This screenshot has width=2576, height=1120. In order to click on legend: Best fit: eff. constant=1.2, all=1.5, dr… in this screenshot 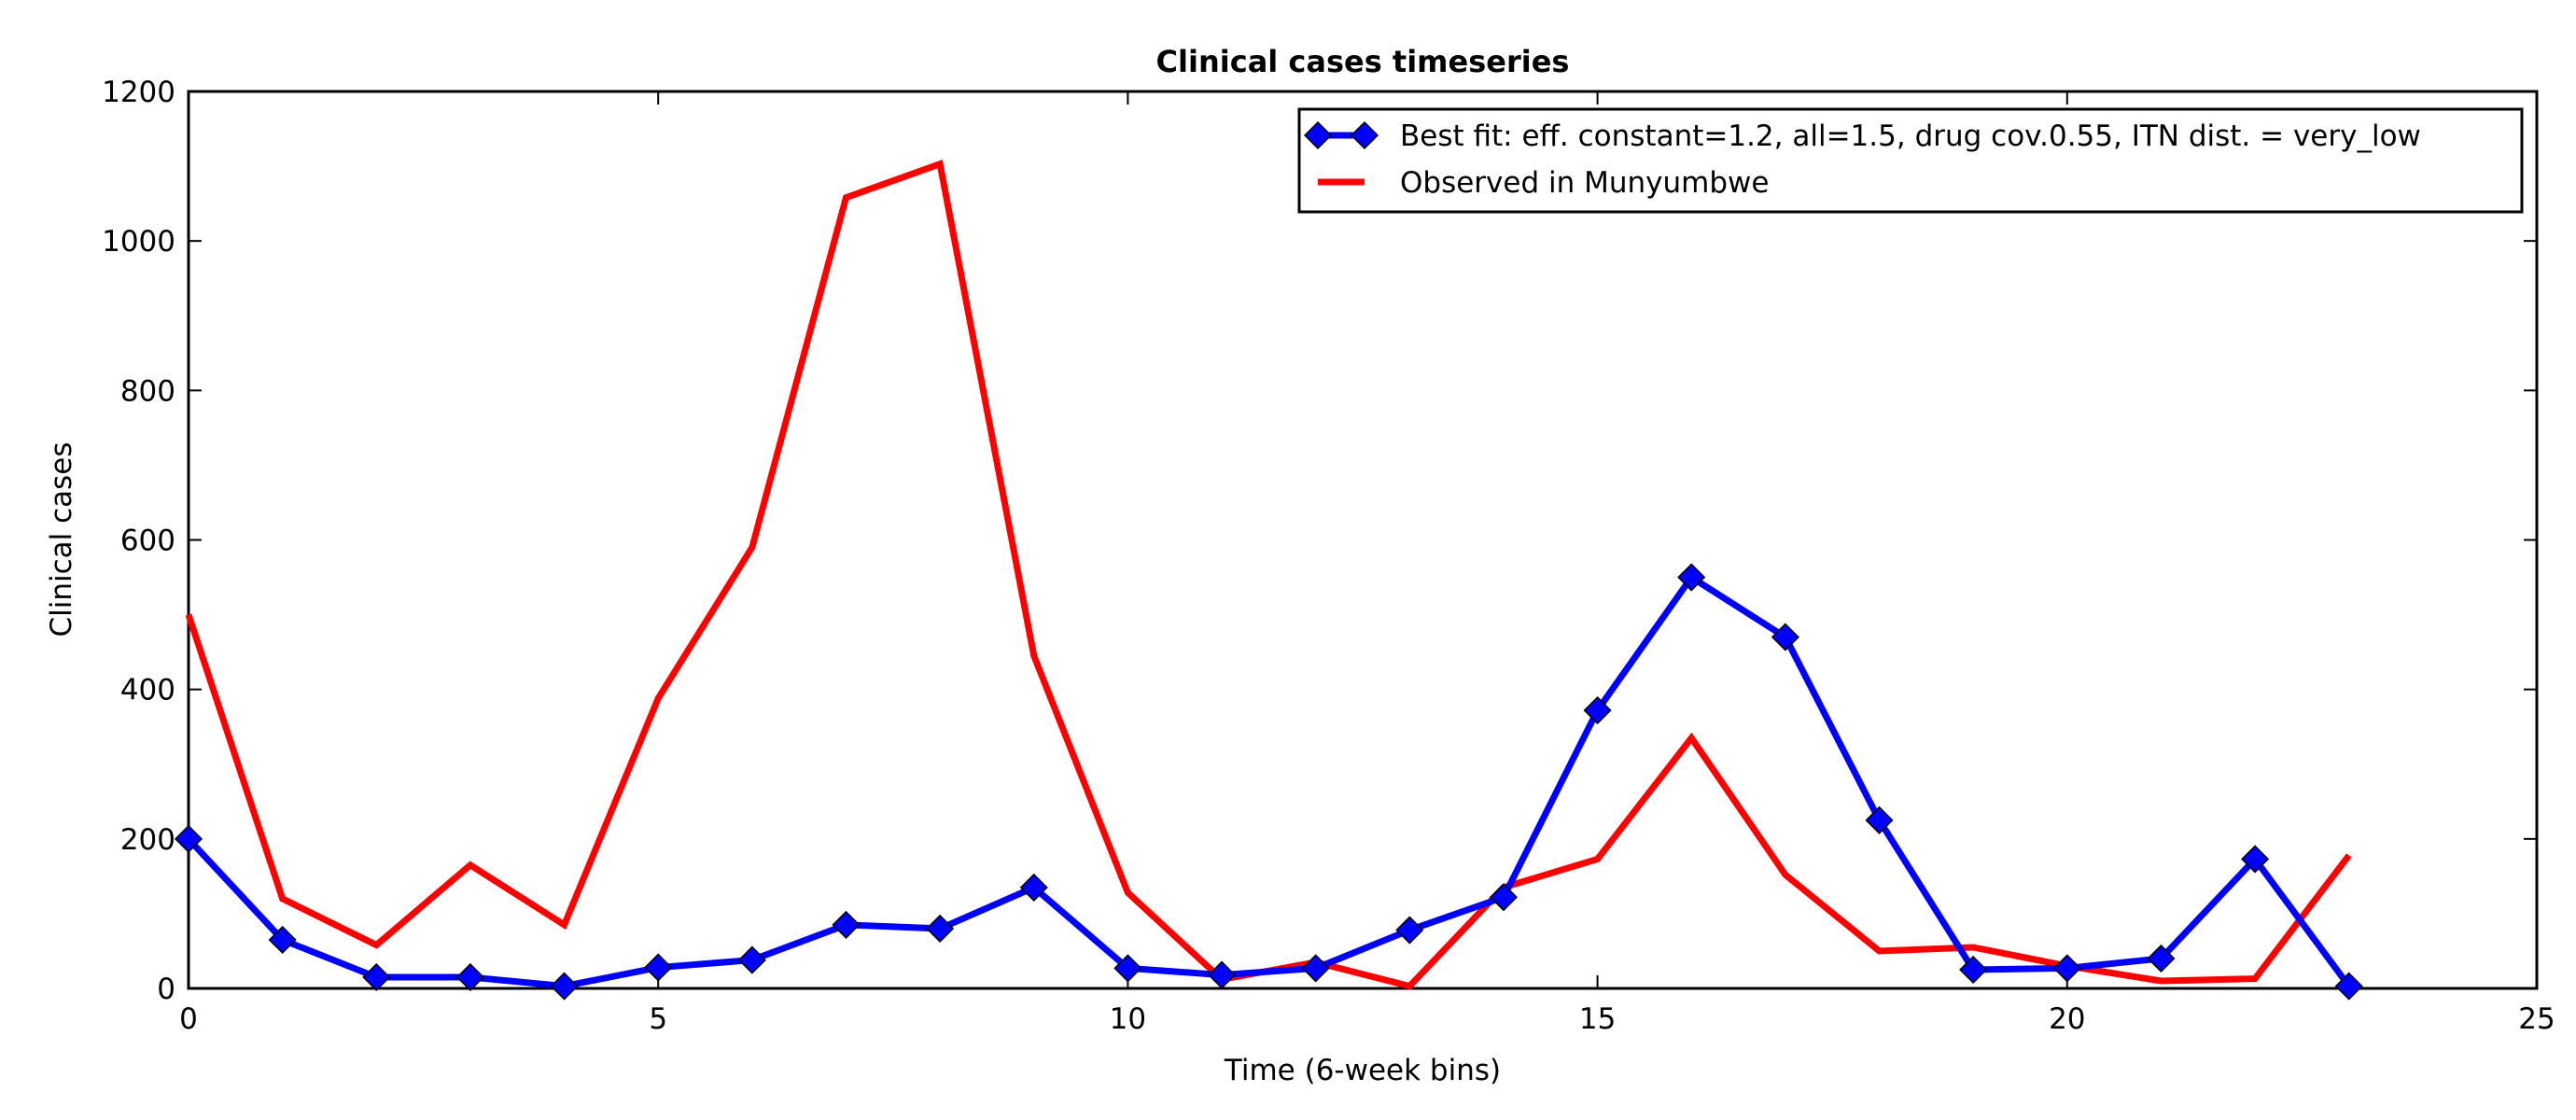, I will do `click(1910, 160)`.